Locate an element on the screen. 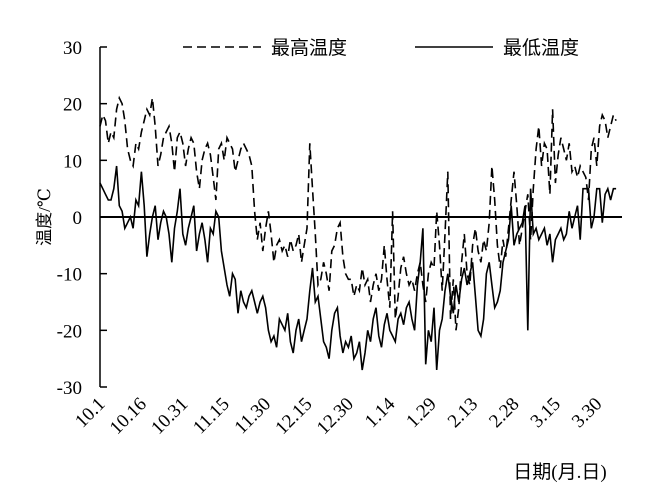 The image size is (666, 493). x-tick-label: 1.14 is located at coordinates (380, 412).